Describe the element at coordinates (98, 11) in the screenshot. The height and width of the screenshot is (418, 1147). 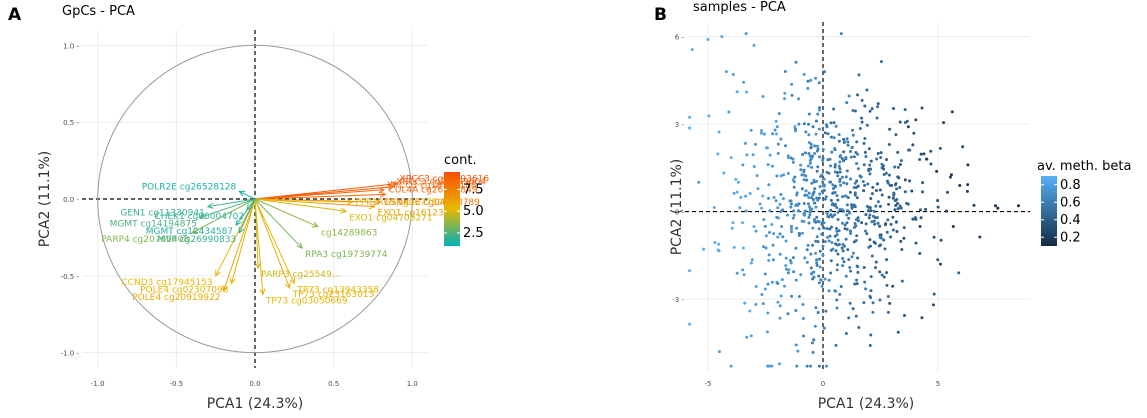
I see `panel-a-title: GpCs - PCA` at that location.